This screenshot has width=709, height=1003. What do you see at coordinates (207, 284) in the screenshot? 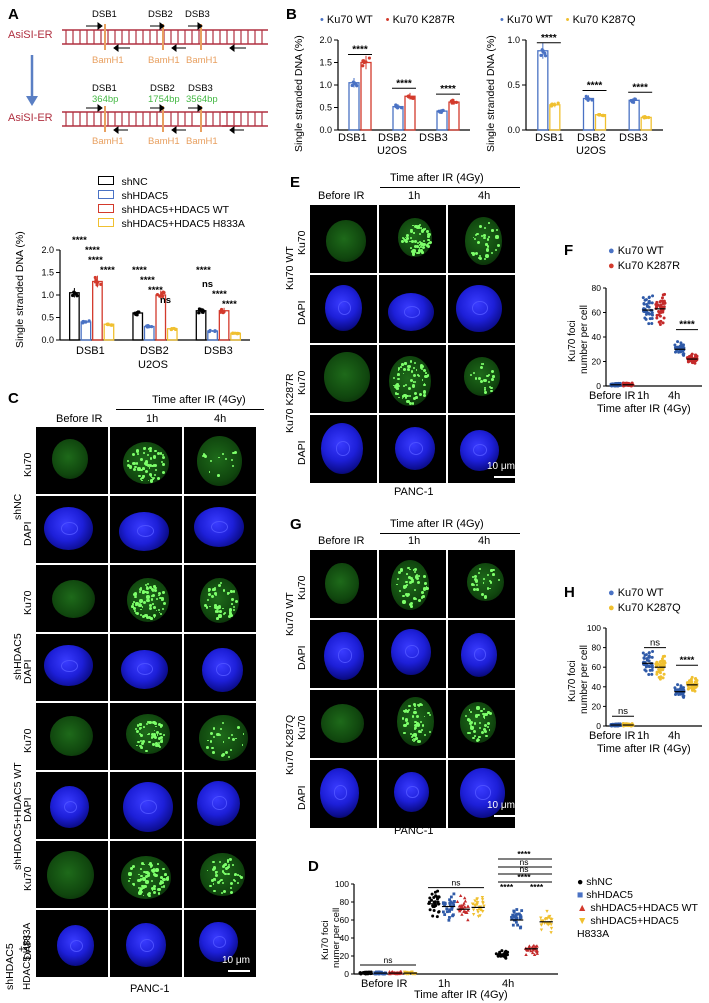
I see `sig-label: ns` at bounding box center [207, 284].